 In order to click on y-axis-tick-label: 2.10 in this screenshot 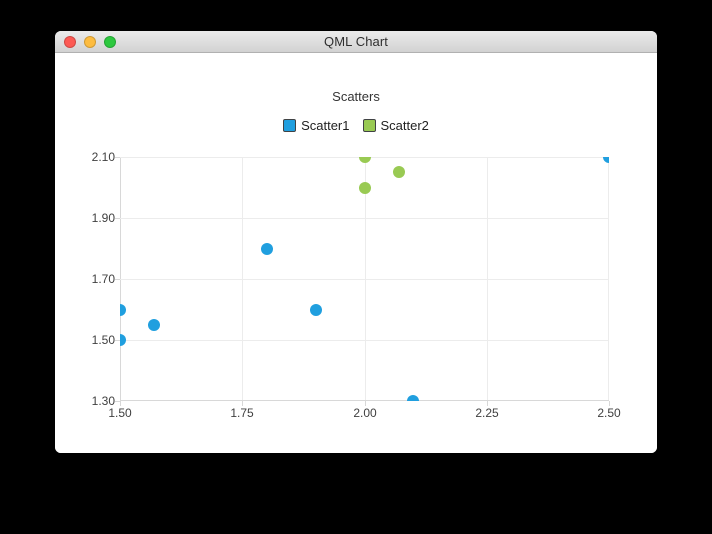, I will do `click(103, 157)`.